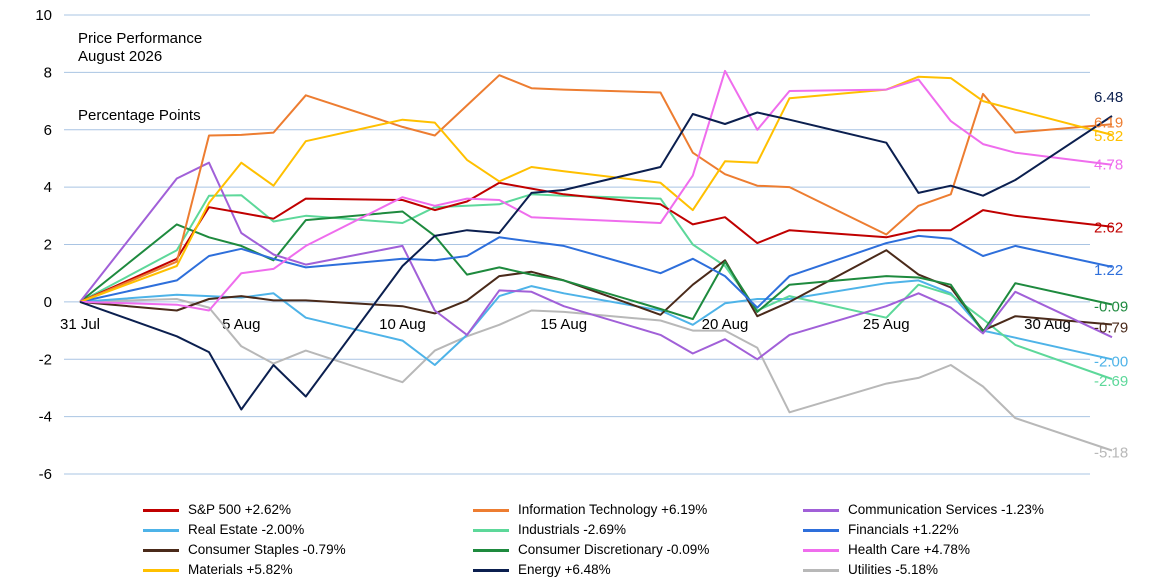 Image resolution: width=1171 pixels, height=584 pixels. What do you see at coordinates (120, 56) in the screenshot?
I see `chart-subtitle: August 2026` at bounding box center [120, 56].